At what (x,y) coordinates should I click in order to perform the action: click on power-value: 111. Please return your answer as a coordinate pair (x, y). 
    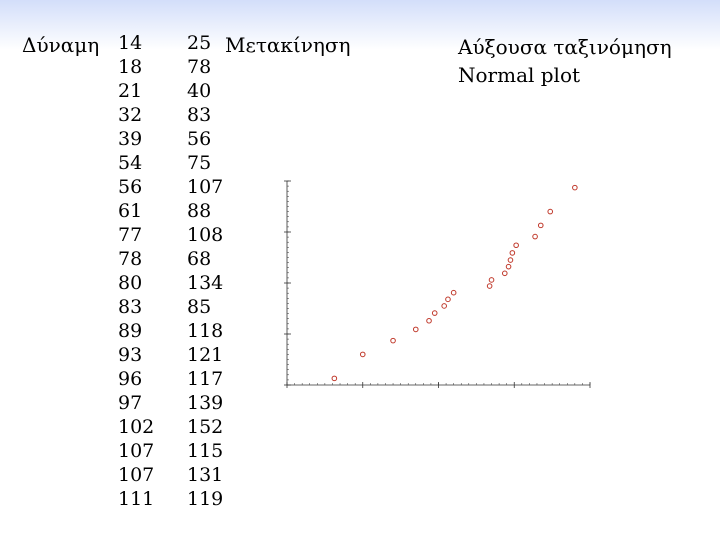
    Looking at the image, I should click on (136, 499).